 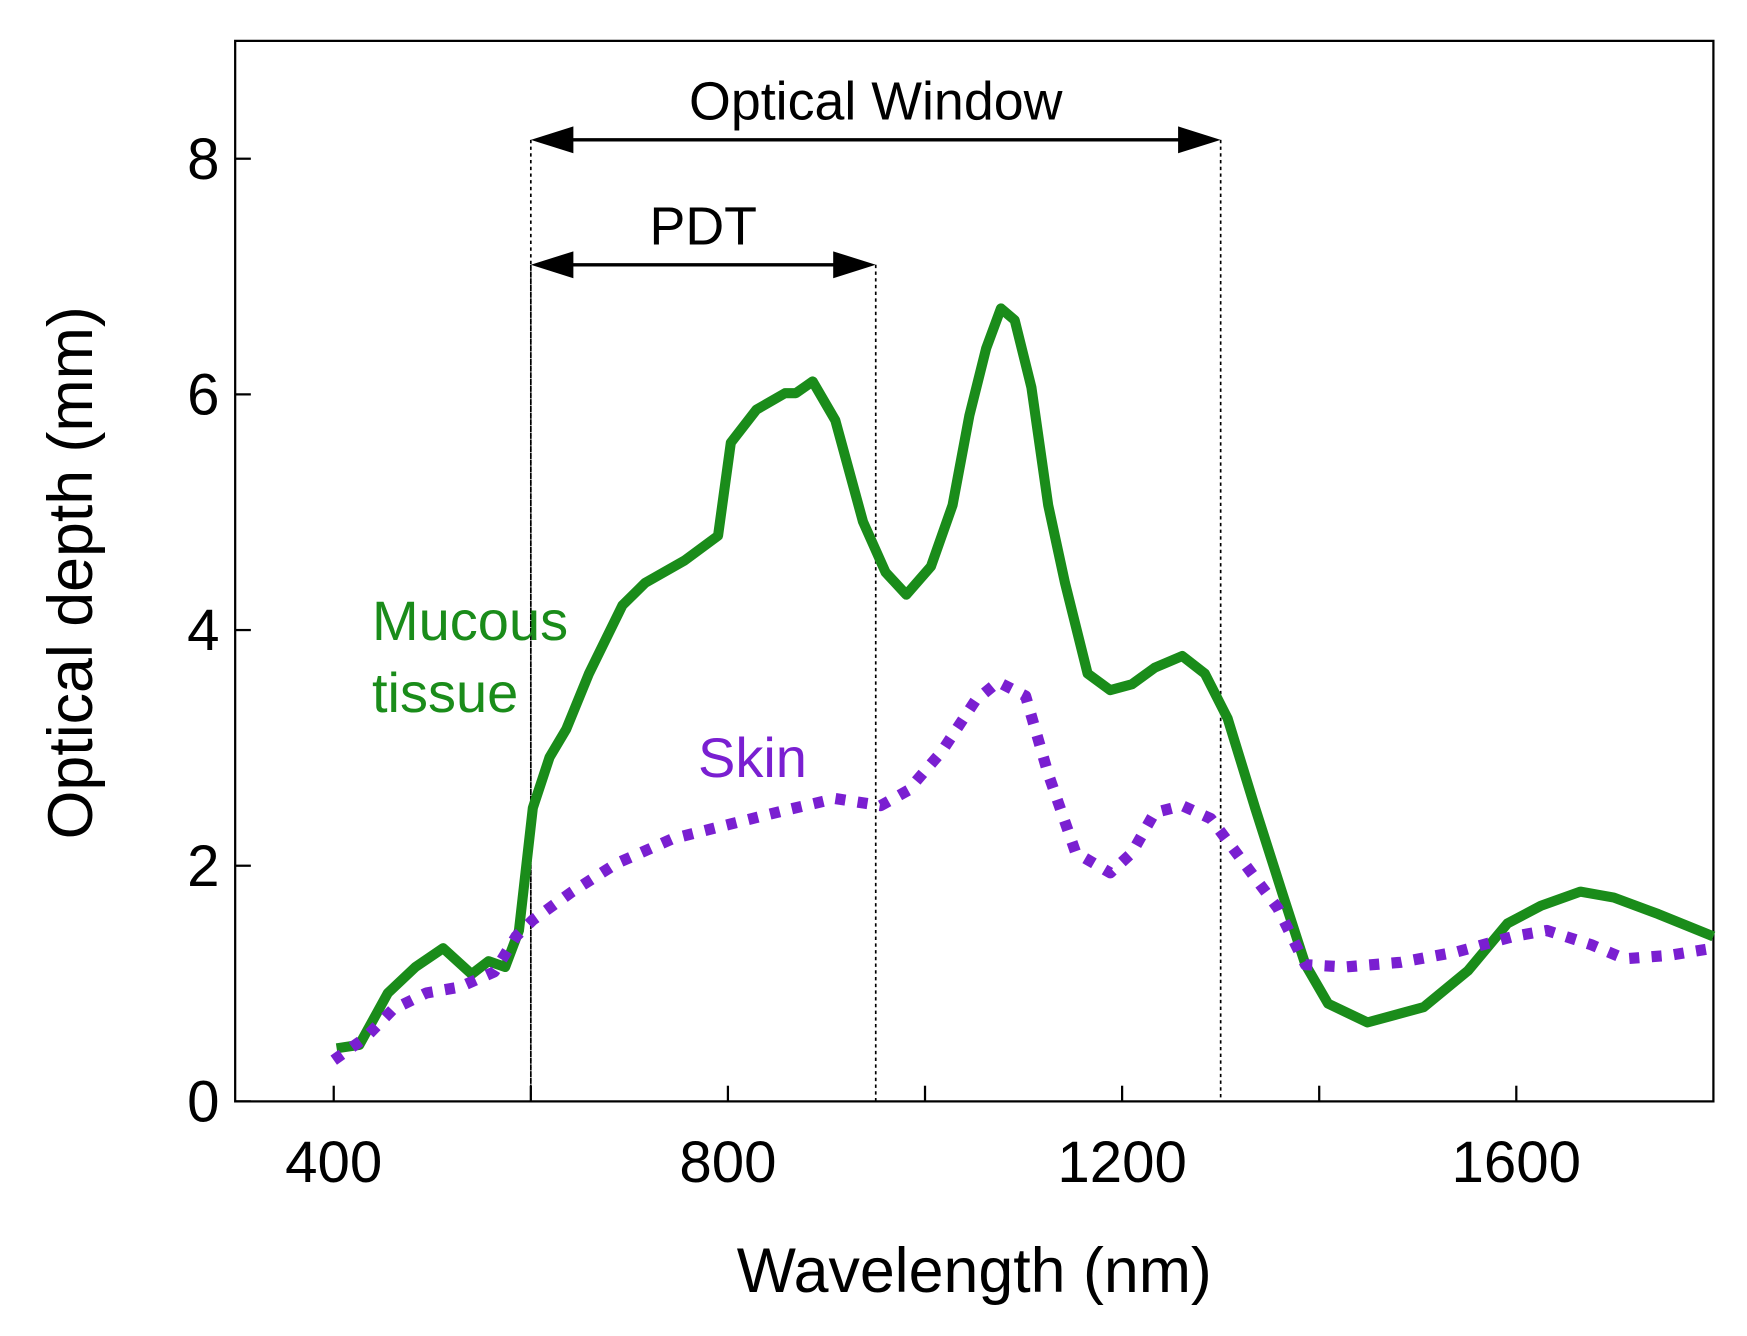 I want to click on y-tick-label: 6, so click(x=203, y=395).